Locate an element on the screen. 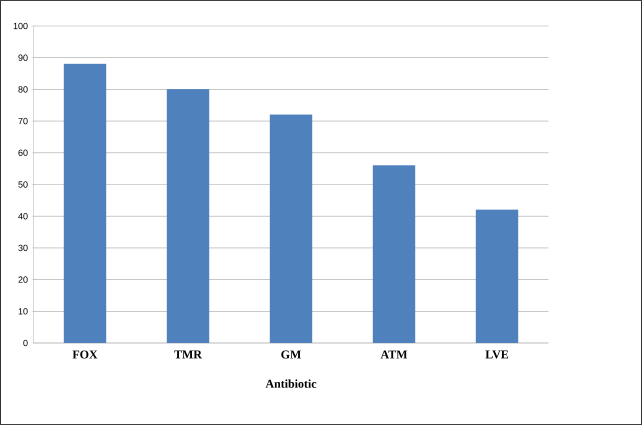 This screenshot has height=425, width=642. x-tick-label: FOX is located at coordinates (85, 354).